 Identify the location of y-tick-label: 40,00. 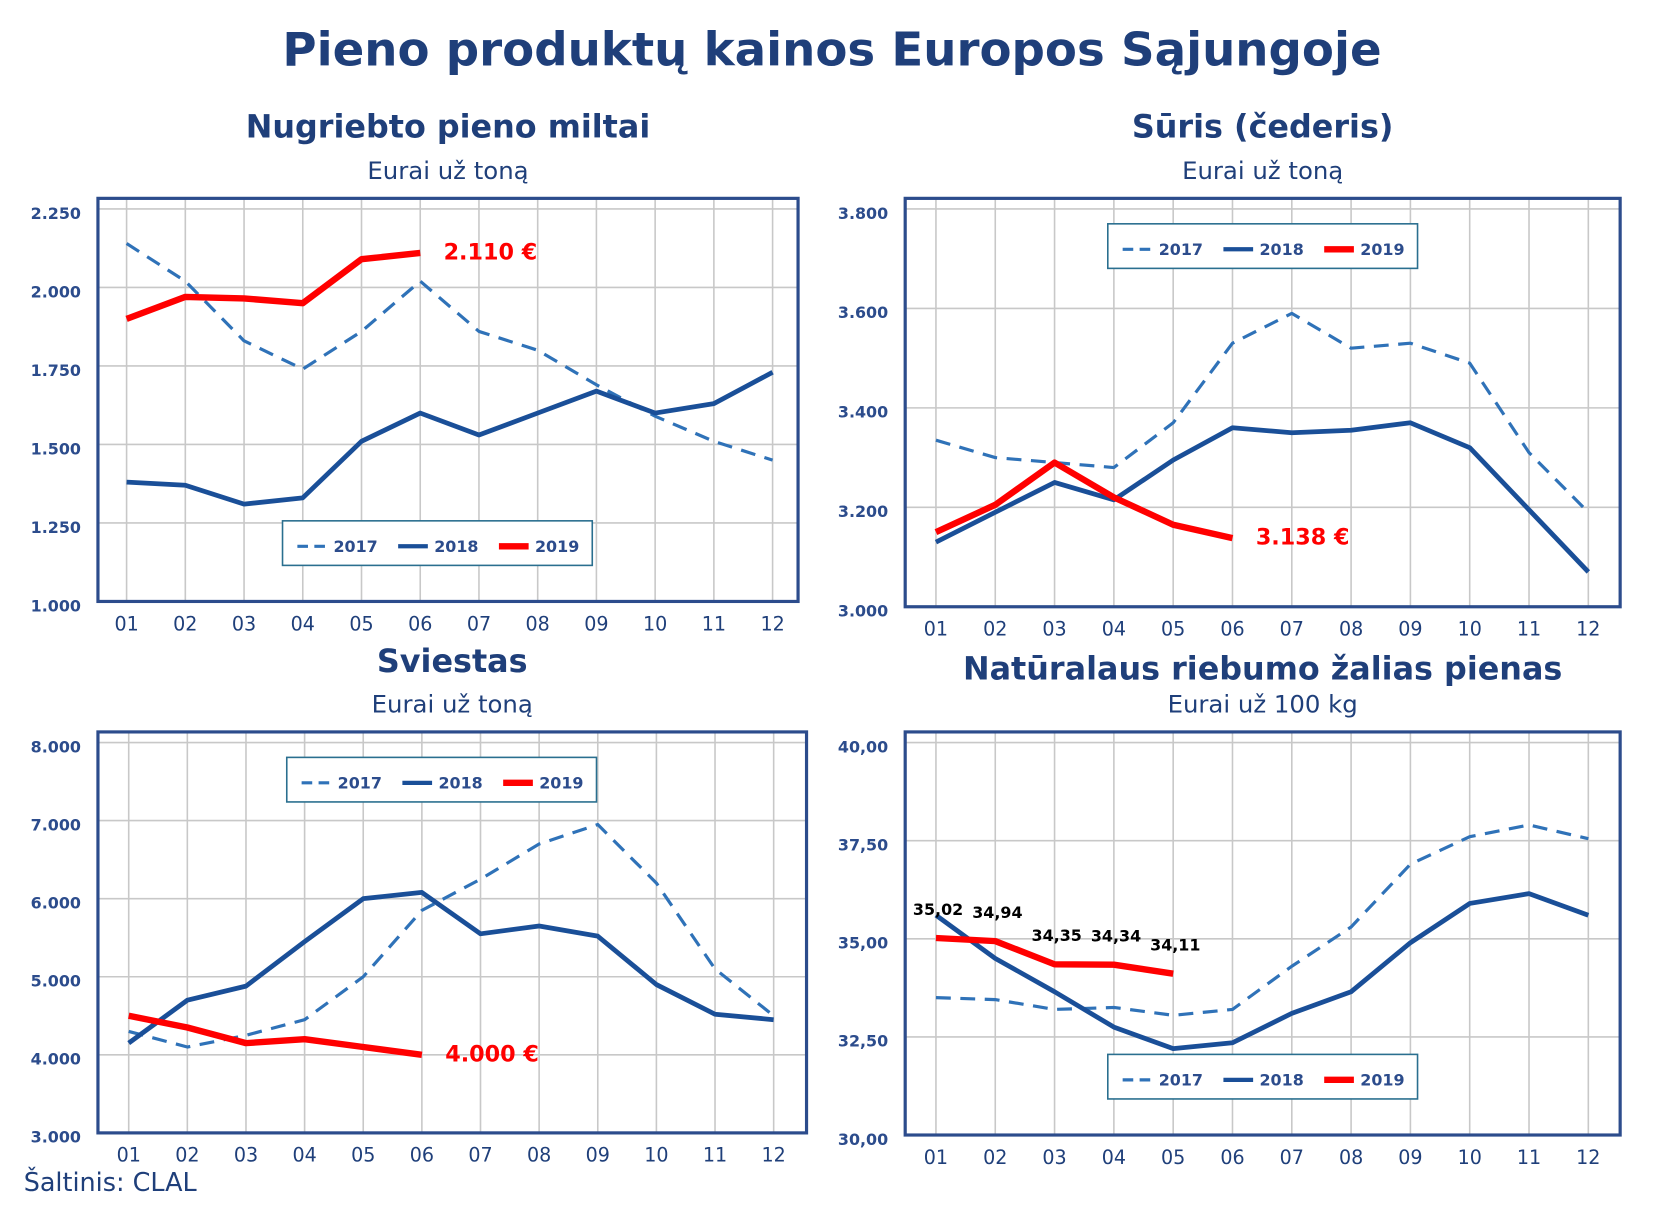
(863, 746).